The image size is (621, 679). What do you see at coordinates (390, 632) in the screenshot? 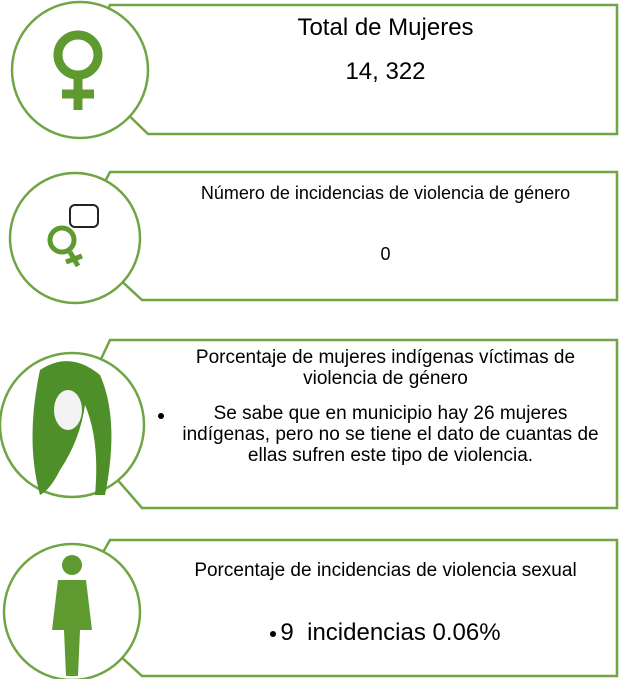
I see `bullet-text: 9 incidencias 0.06%` at bounding box center [390, 632].